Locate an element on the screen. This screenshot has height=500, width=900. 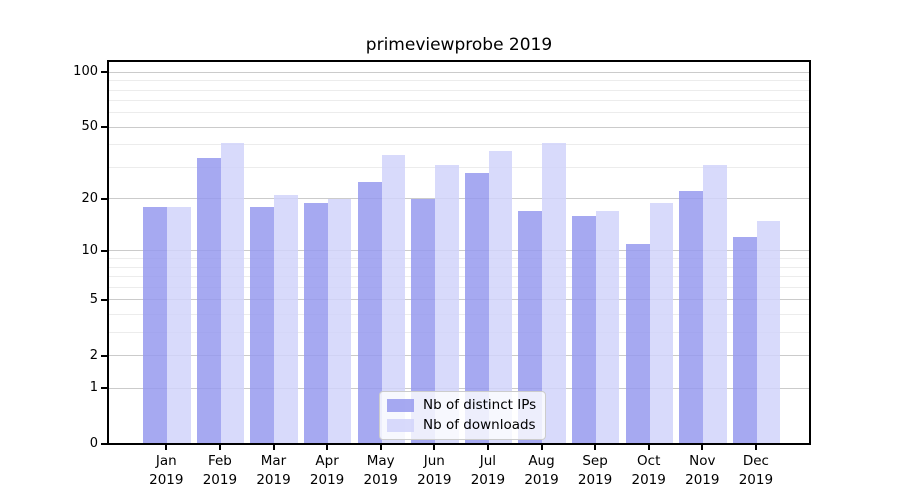
y-tick-label: 2 is located at coordinates (93, 355).